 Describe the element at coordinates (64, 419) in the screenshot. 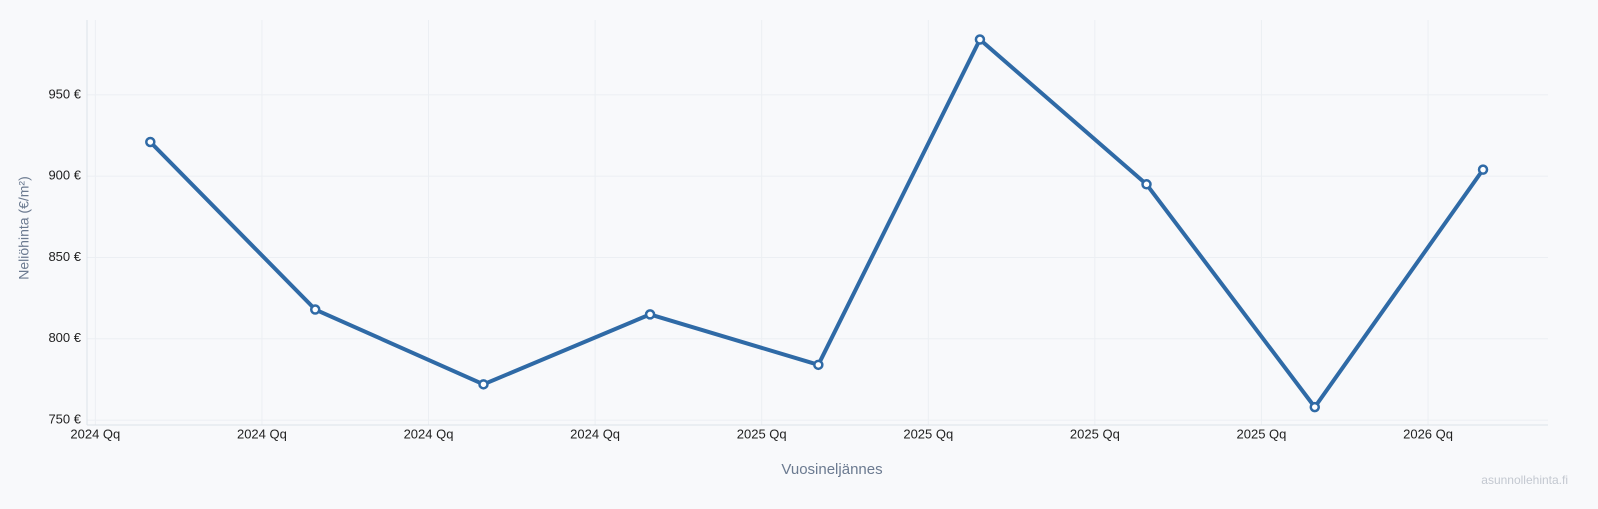

I see `y-tick-label: 750 €` at that location.